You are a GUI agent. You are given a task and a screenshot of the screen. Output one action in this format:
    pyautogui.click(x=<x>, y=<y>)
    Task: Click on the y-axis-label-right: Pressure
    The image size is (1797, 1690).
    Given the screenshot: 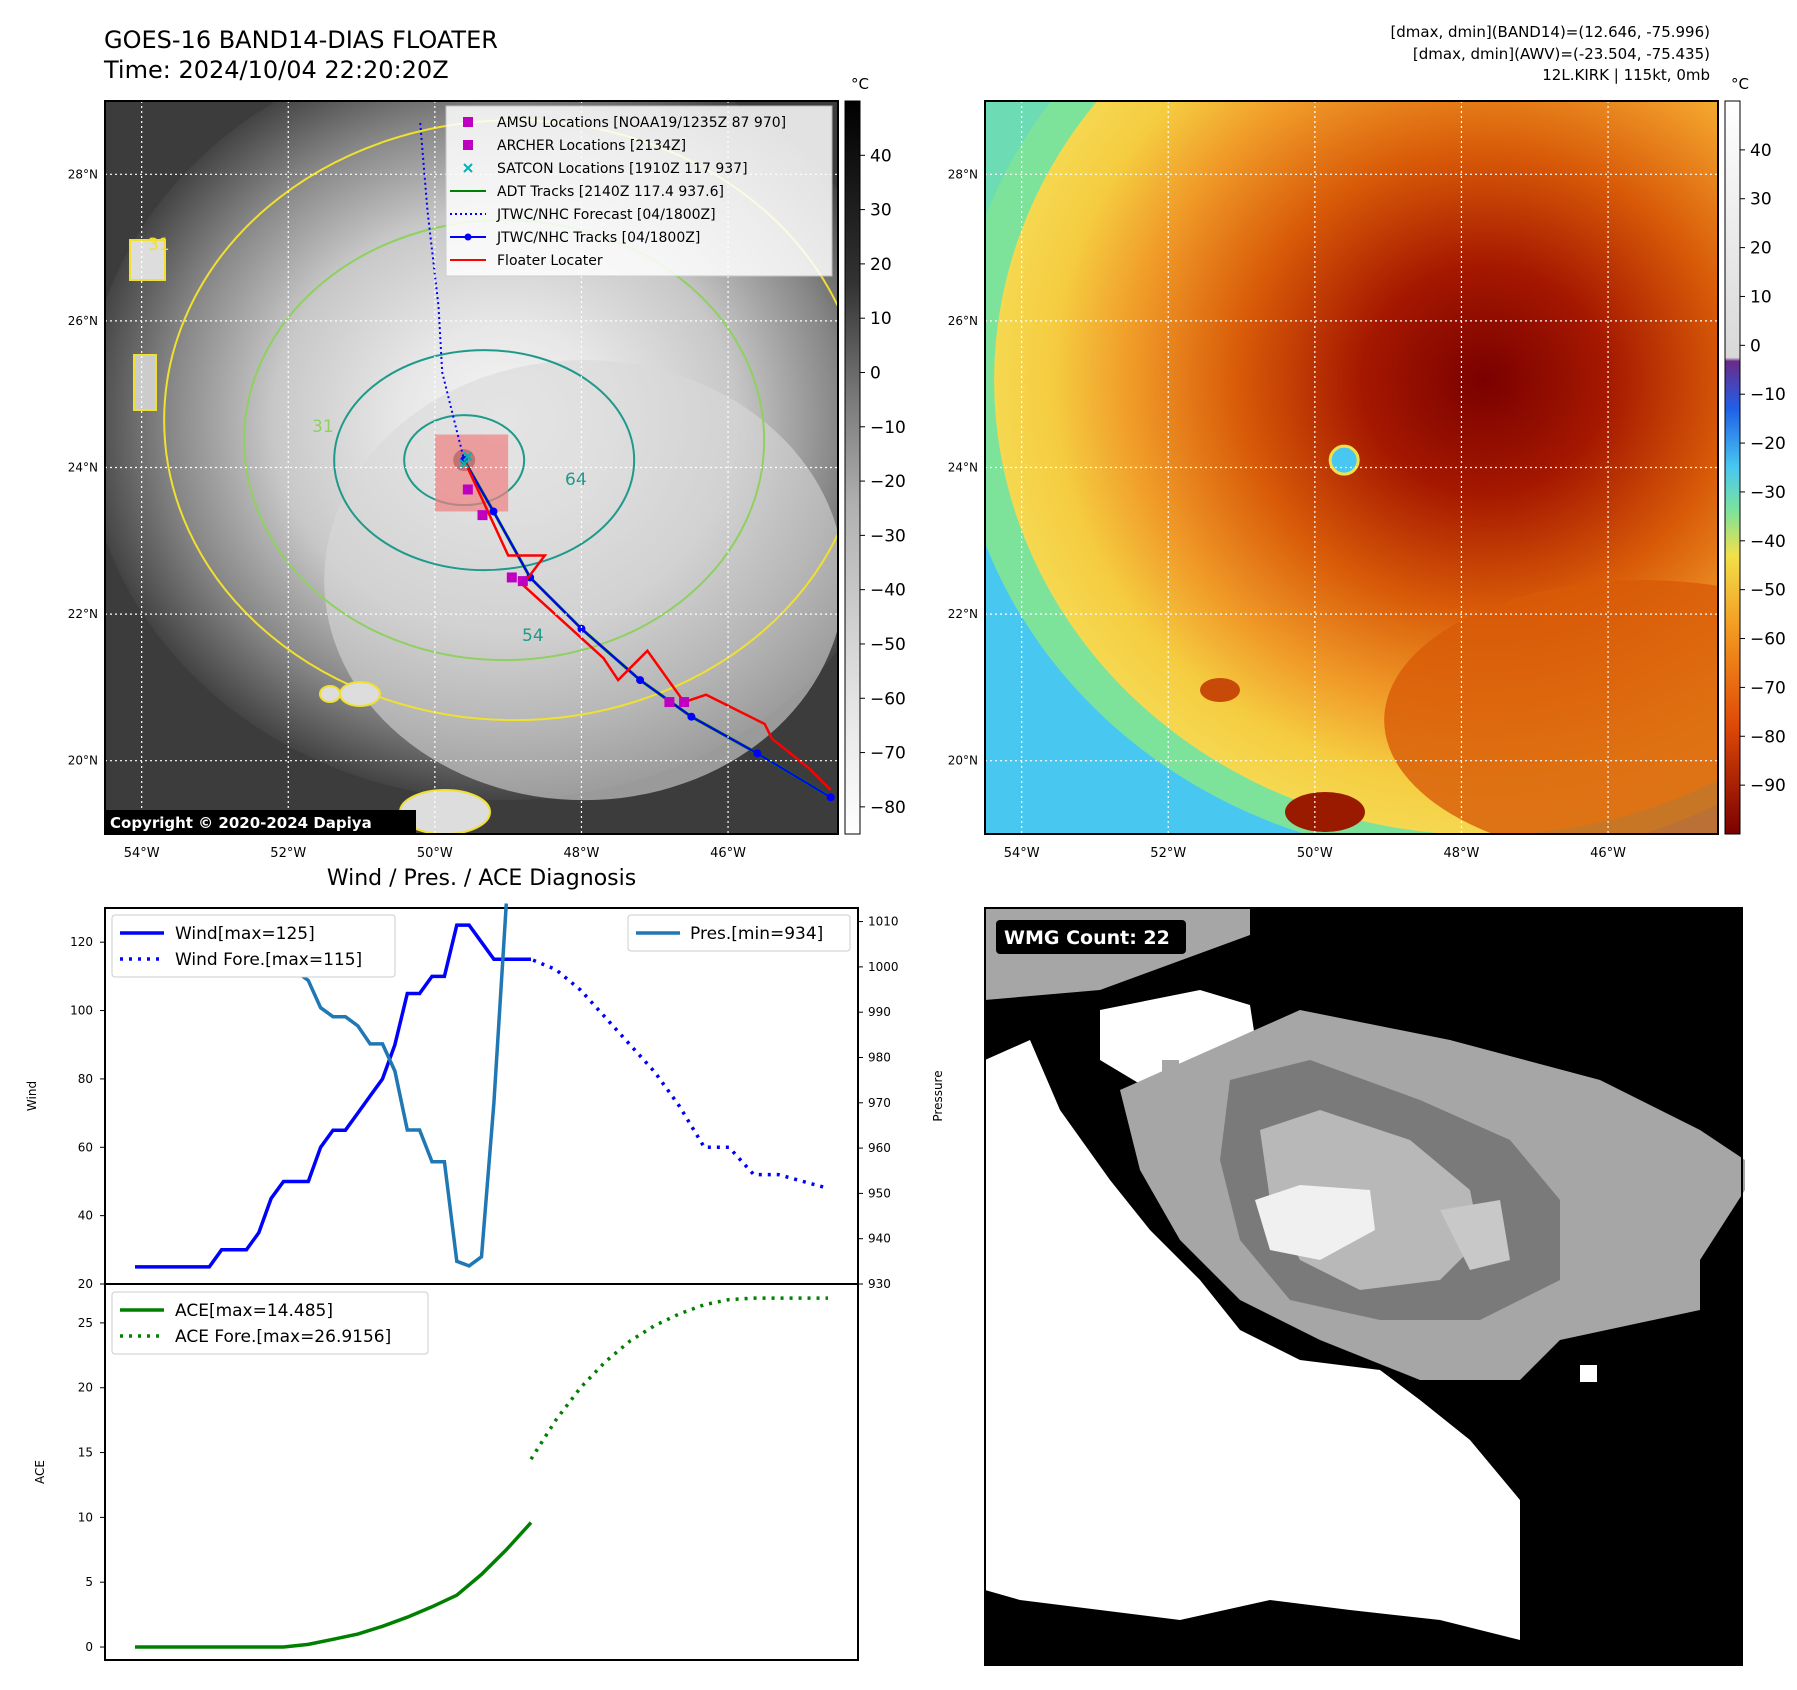 What is the action you would take?
    pyautogui.click(x=938, y=1095)
    